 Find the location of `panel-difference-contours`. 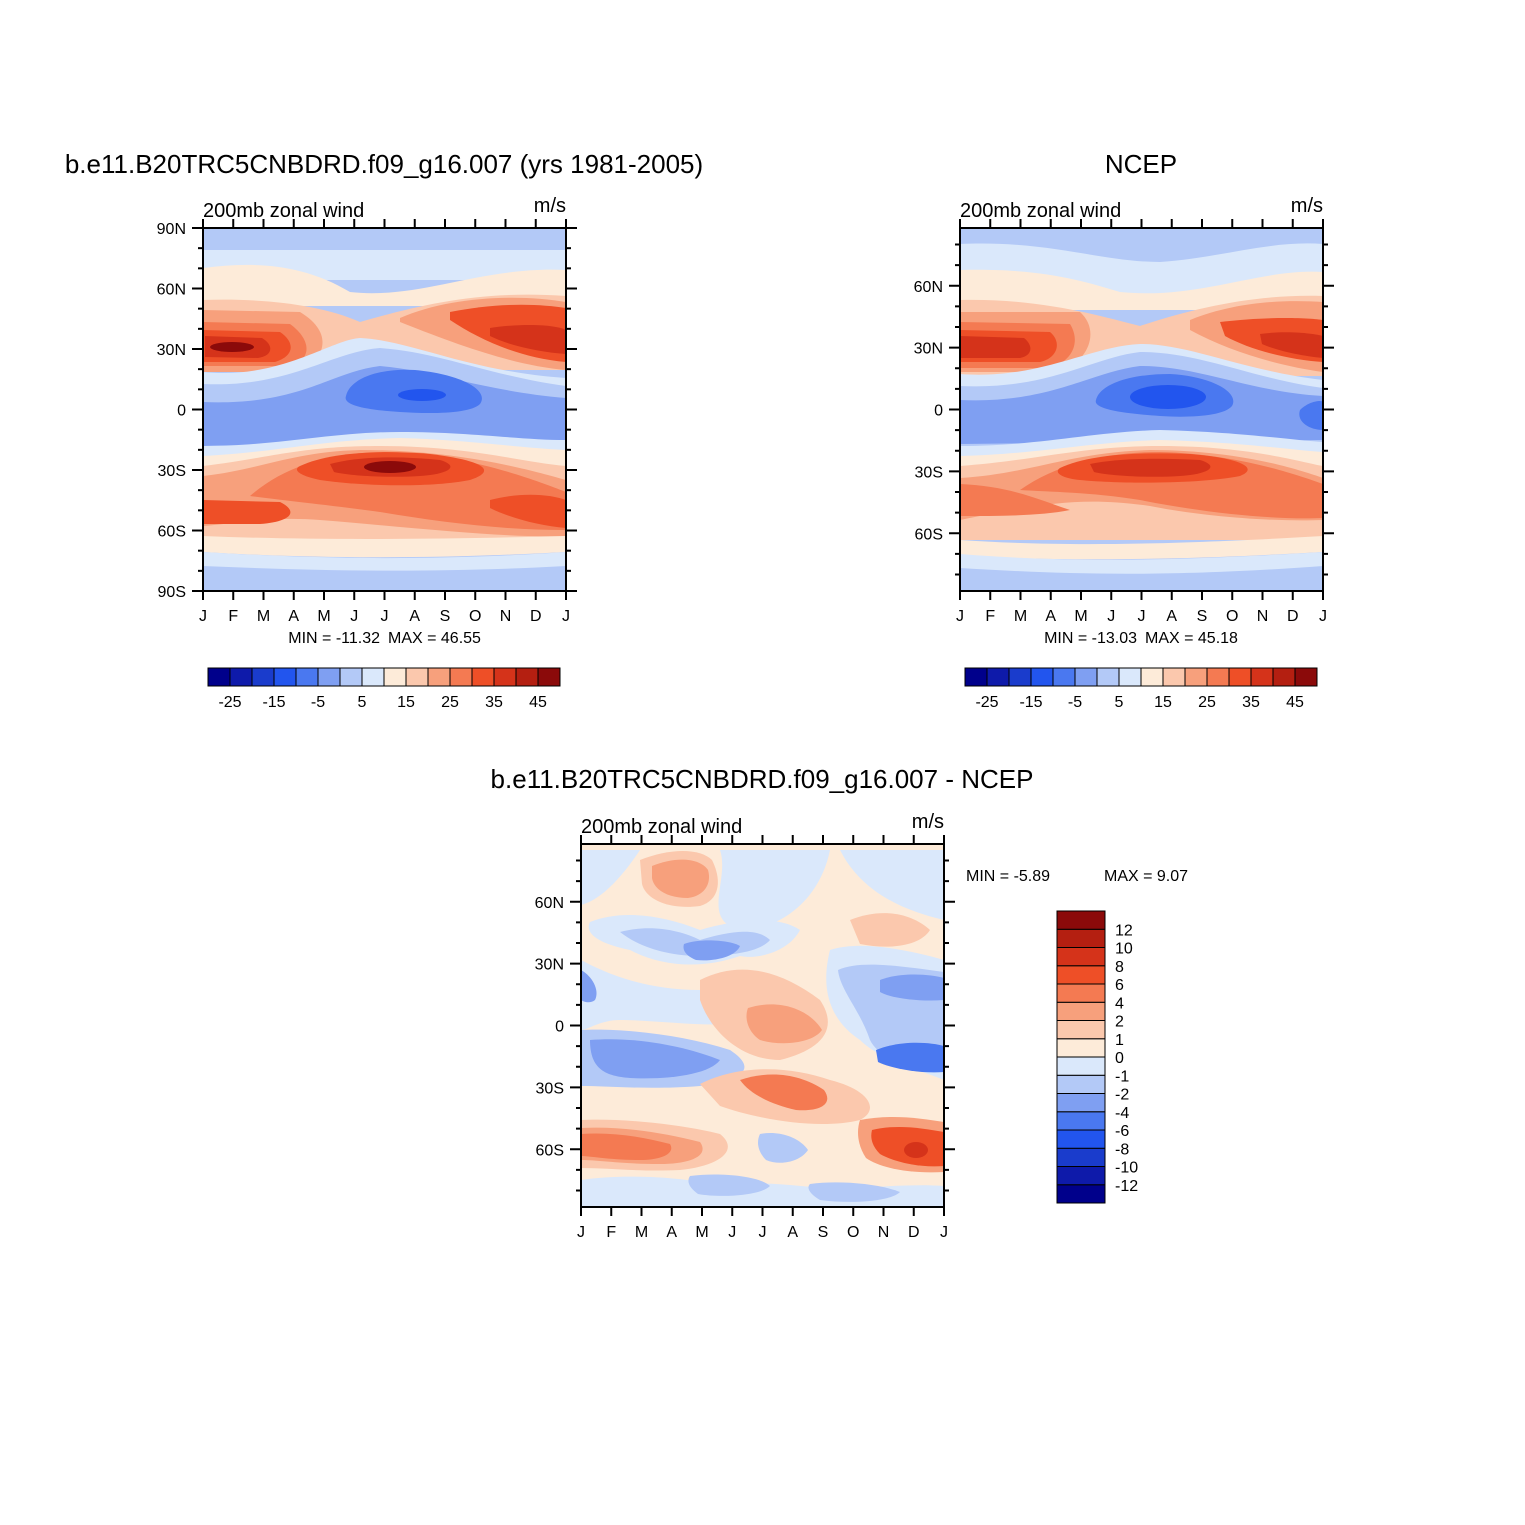

panel-difference-contours is located at coordinates (762, 1025).